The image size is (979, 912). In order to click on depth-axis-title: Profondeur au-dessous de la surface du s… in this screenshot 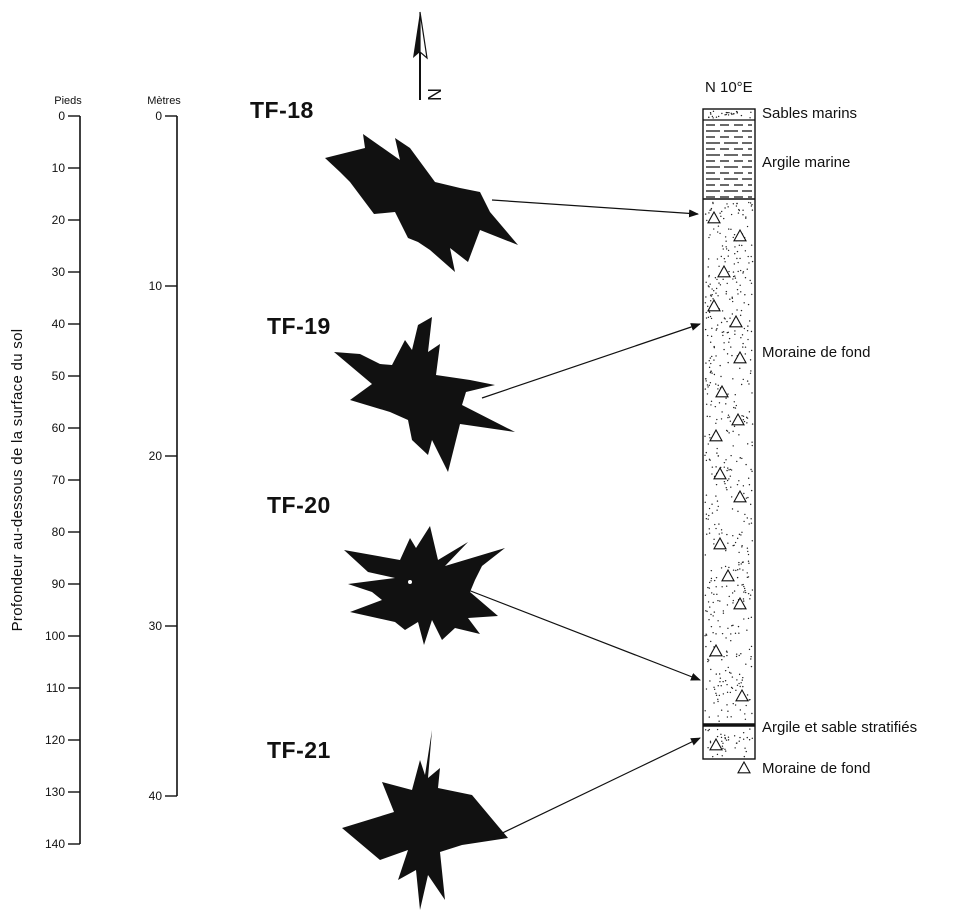, I will do `click(17, 480)`.